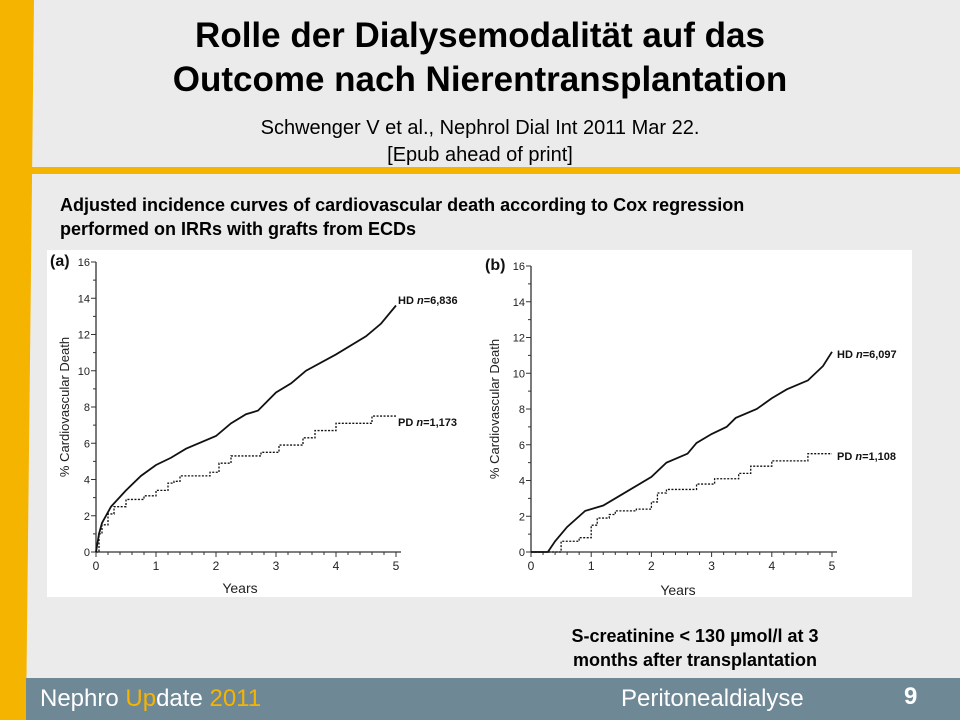 The width and height of the screenshot is (960, 720). I want to click on title-line-1: Rolle der Dialysemodalität auf das, so click(480, 35).